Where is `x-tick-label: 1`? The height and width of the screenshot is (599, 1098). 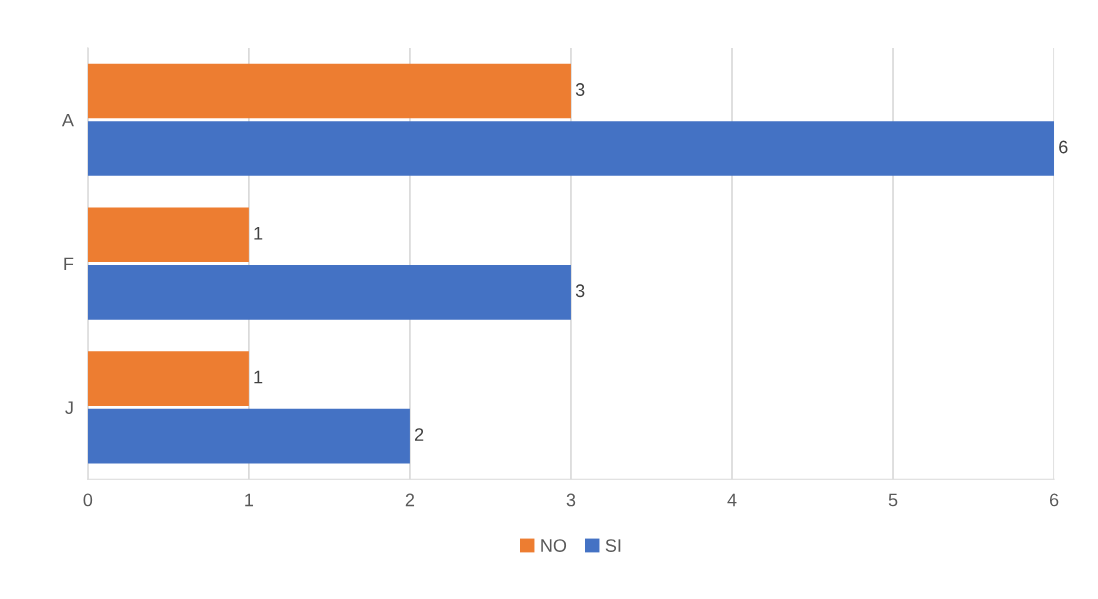 x-tick-label: 1 is located at coordinates (249, 500).